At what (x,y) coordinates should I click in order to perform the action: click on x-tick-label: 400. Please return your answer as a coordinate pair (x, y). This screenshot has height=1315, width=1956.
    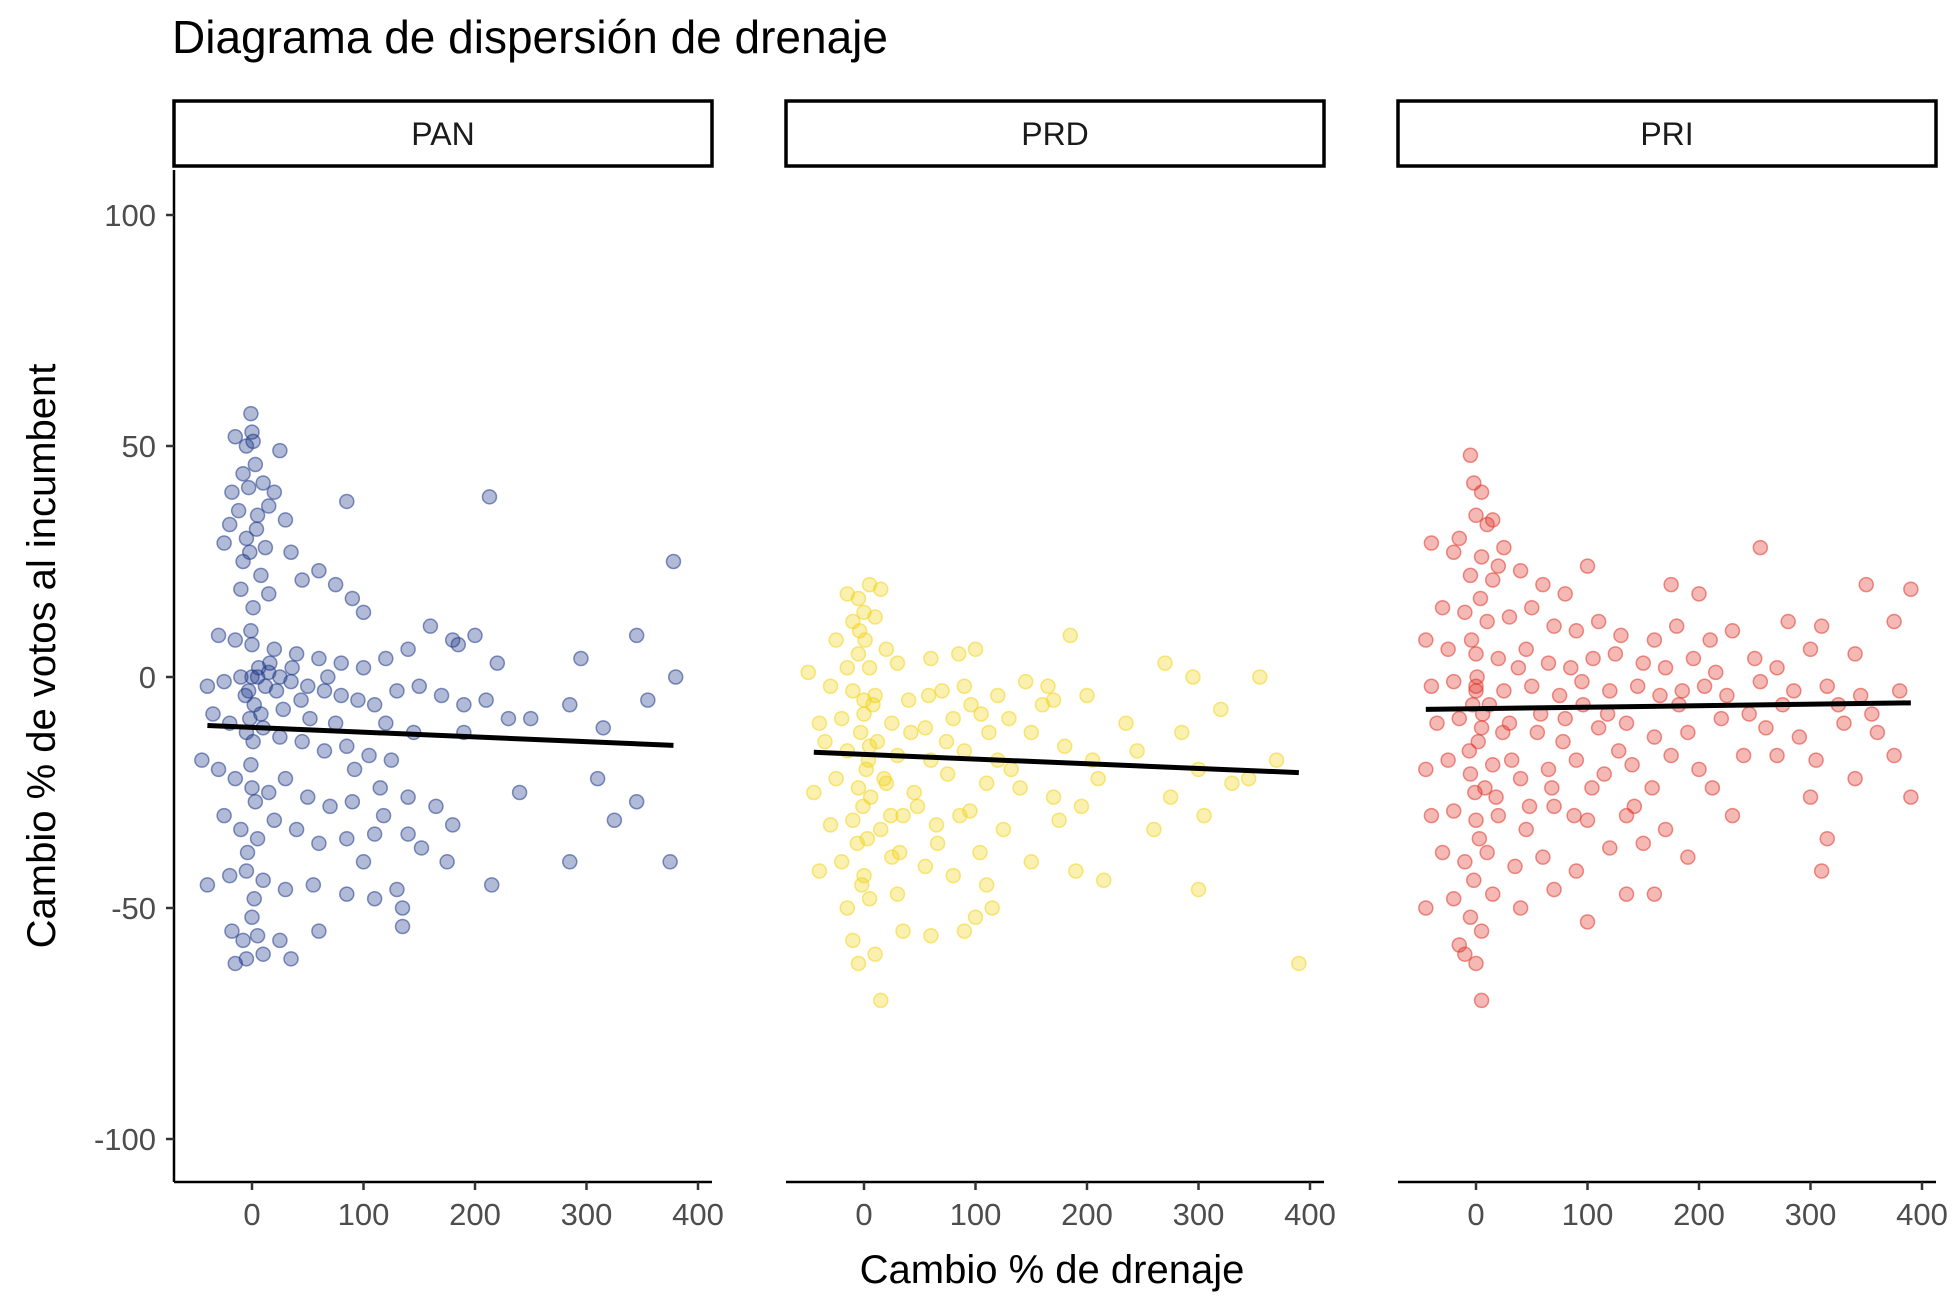
    Looking at the image, I should click on (1310, 1214).